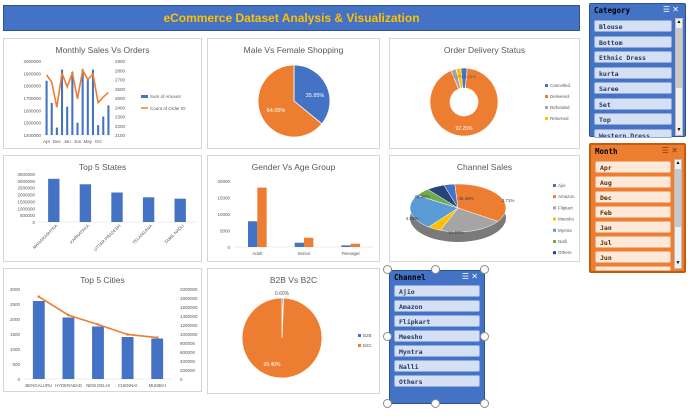 The width and height of the screenshot is (693, 416). What do you see at coordinates (633, 197) in the screenshot?
I see `slicer-item-dec: Dec` at bounding box center [633, 197].